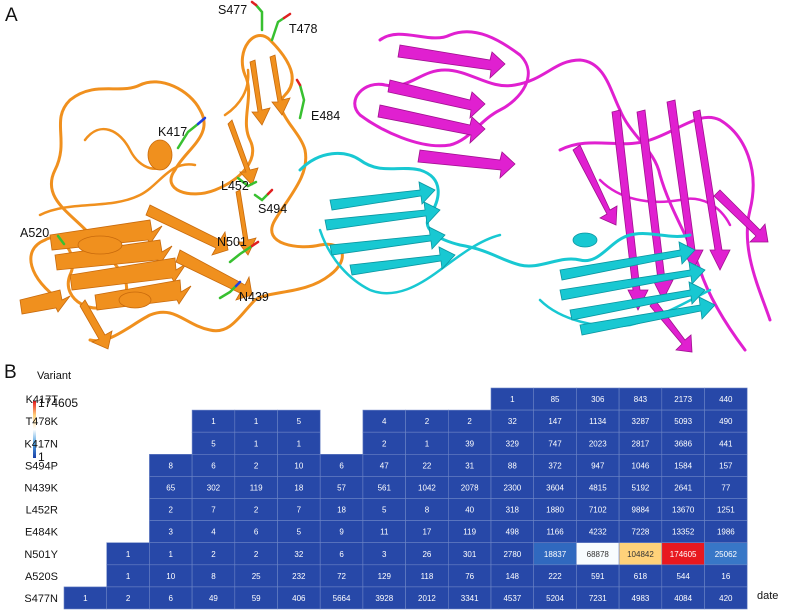  What do you see at coordinates (302, 101) in the screenshot?
I see `residue-stick-e484` at bounding box center [302, 101].